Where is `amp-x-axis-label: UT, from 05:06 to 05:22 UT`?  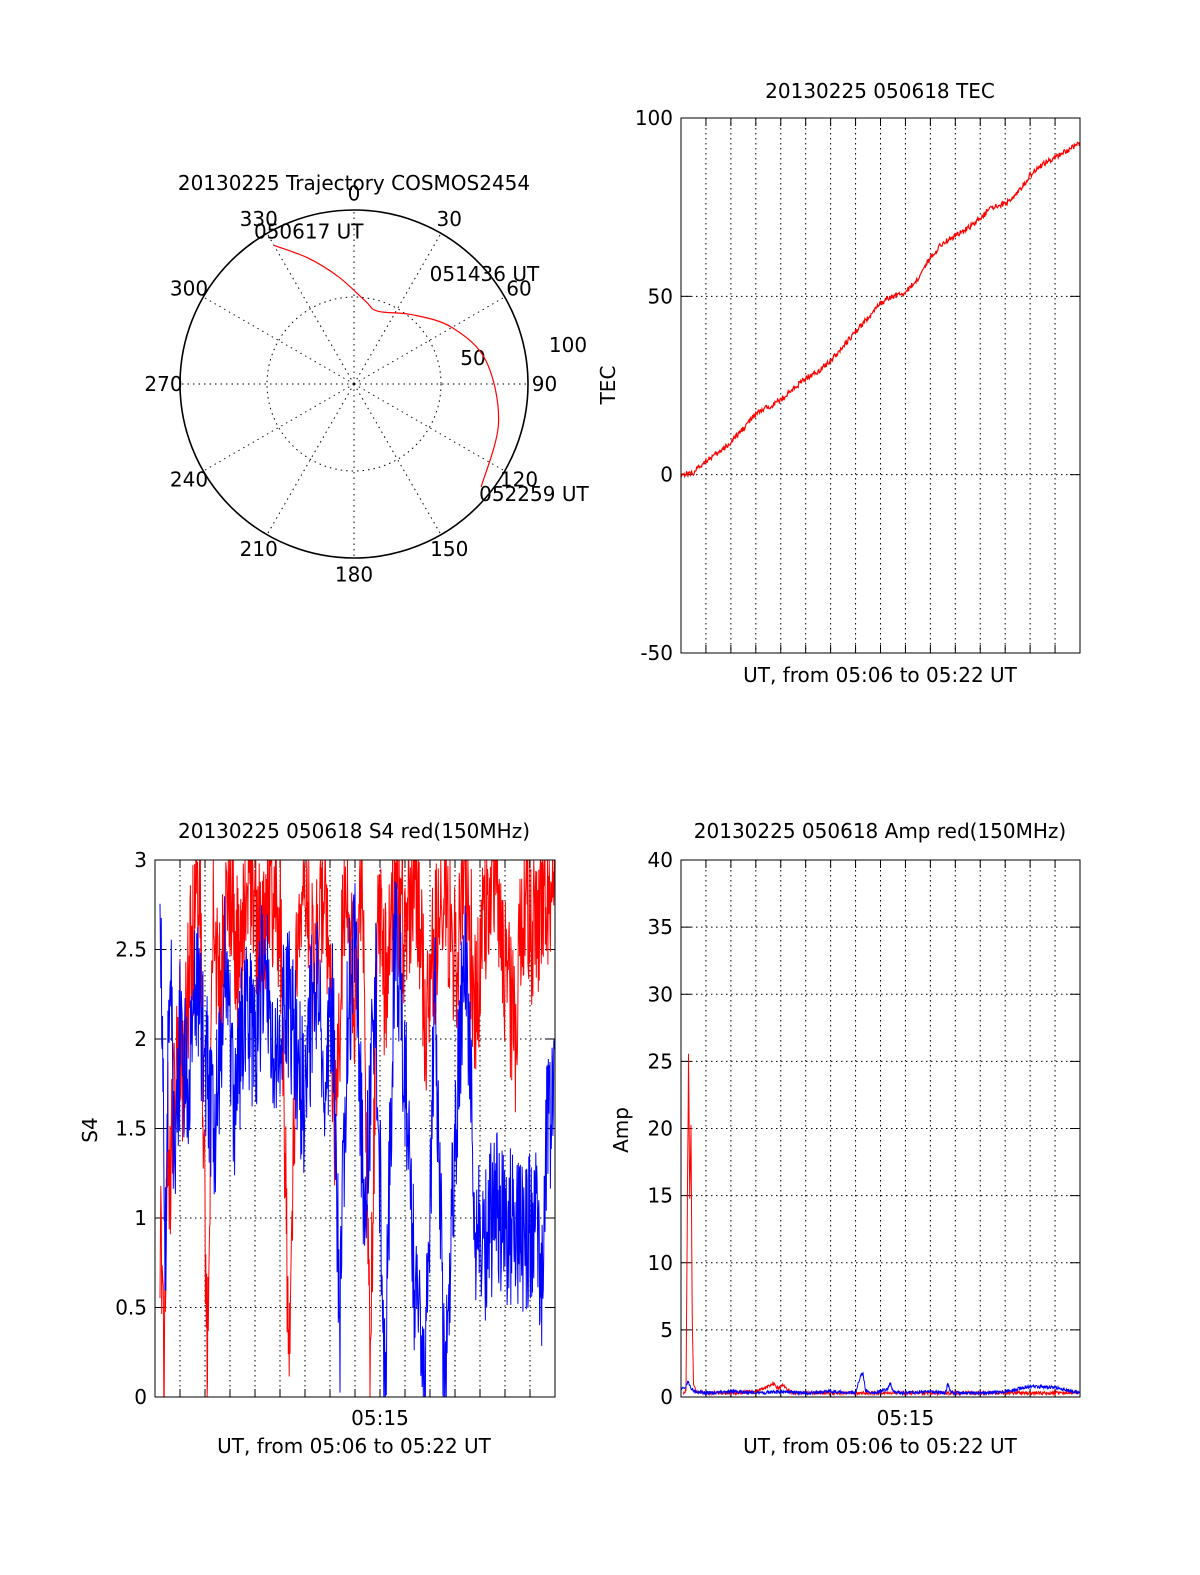 amp-x-axis-label: UT, from 05:06 to 05:22 UT is located at coordinates (880, 1446).